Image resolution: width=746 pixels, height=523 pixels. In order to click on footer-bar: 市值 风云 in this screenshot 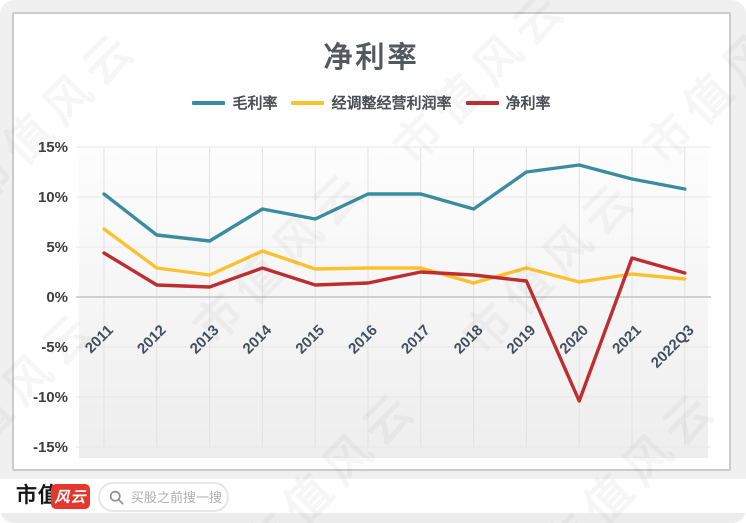, I will do `click(373, 496)`.